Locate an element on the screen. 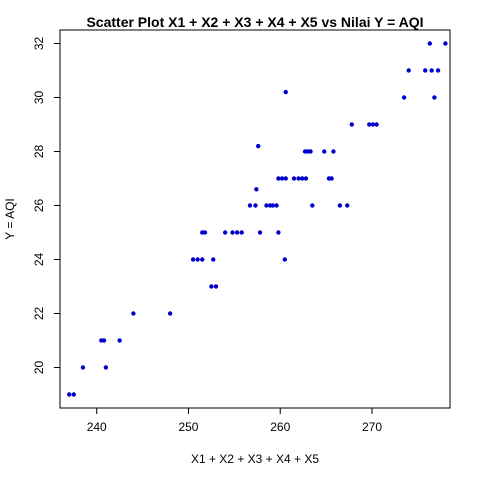 The height and width of the screenshot is (480, 480). y-tick-label: 26 is located at coordinates (39, 206).